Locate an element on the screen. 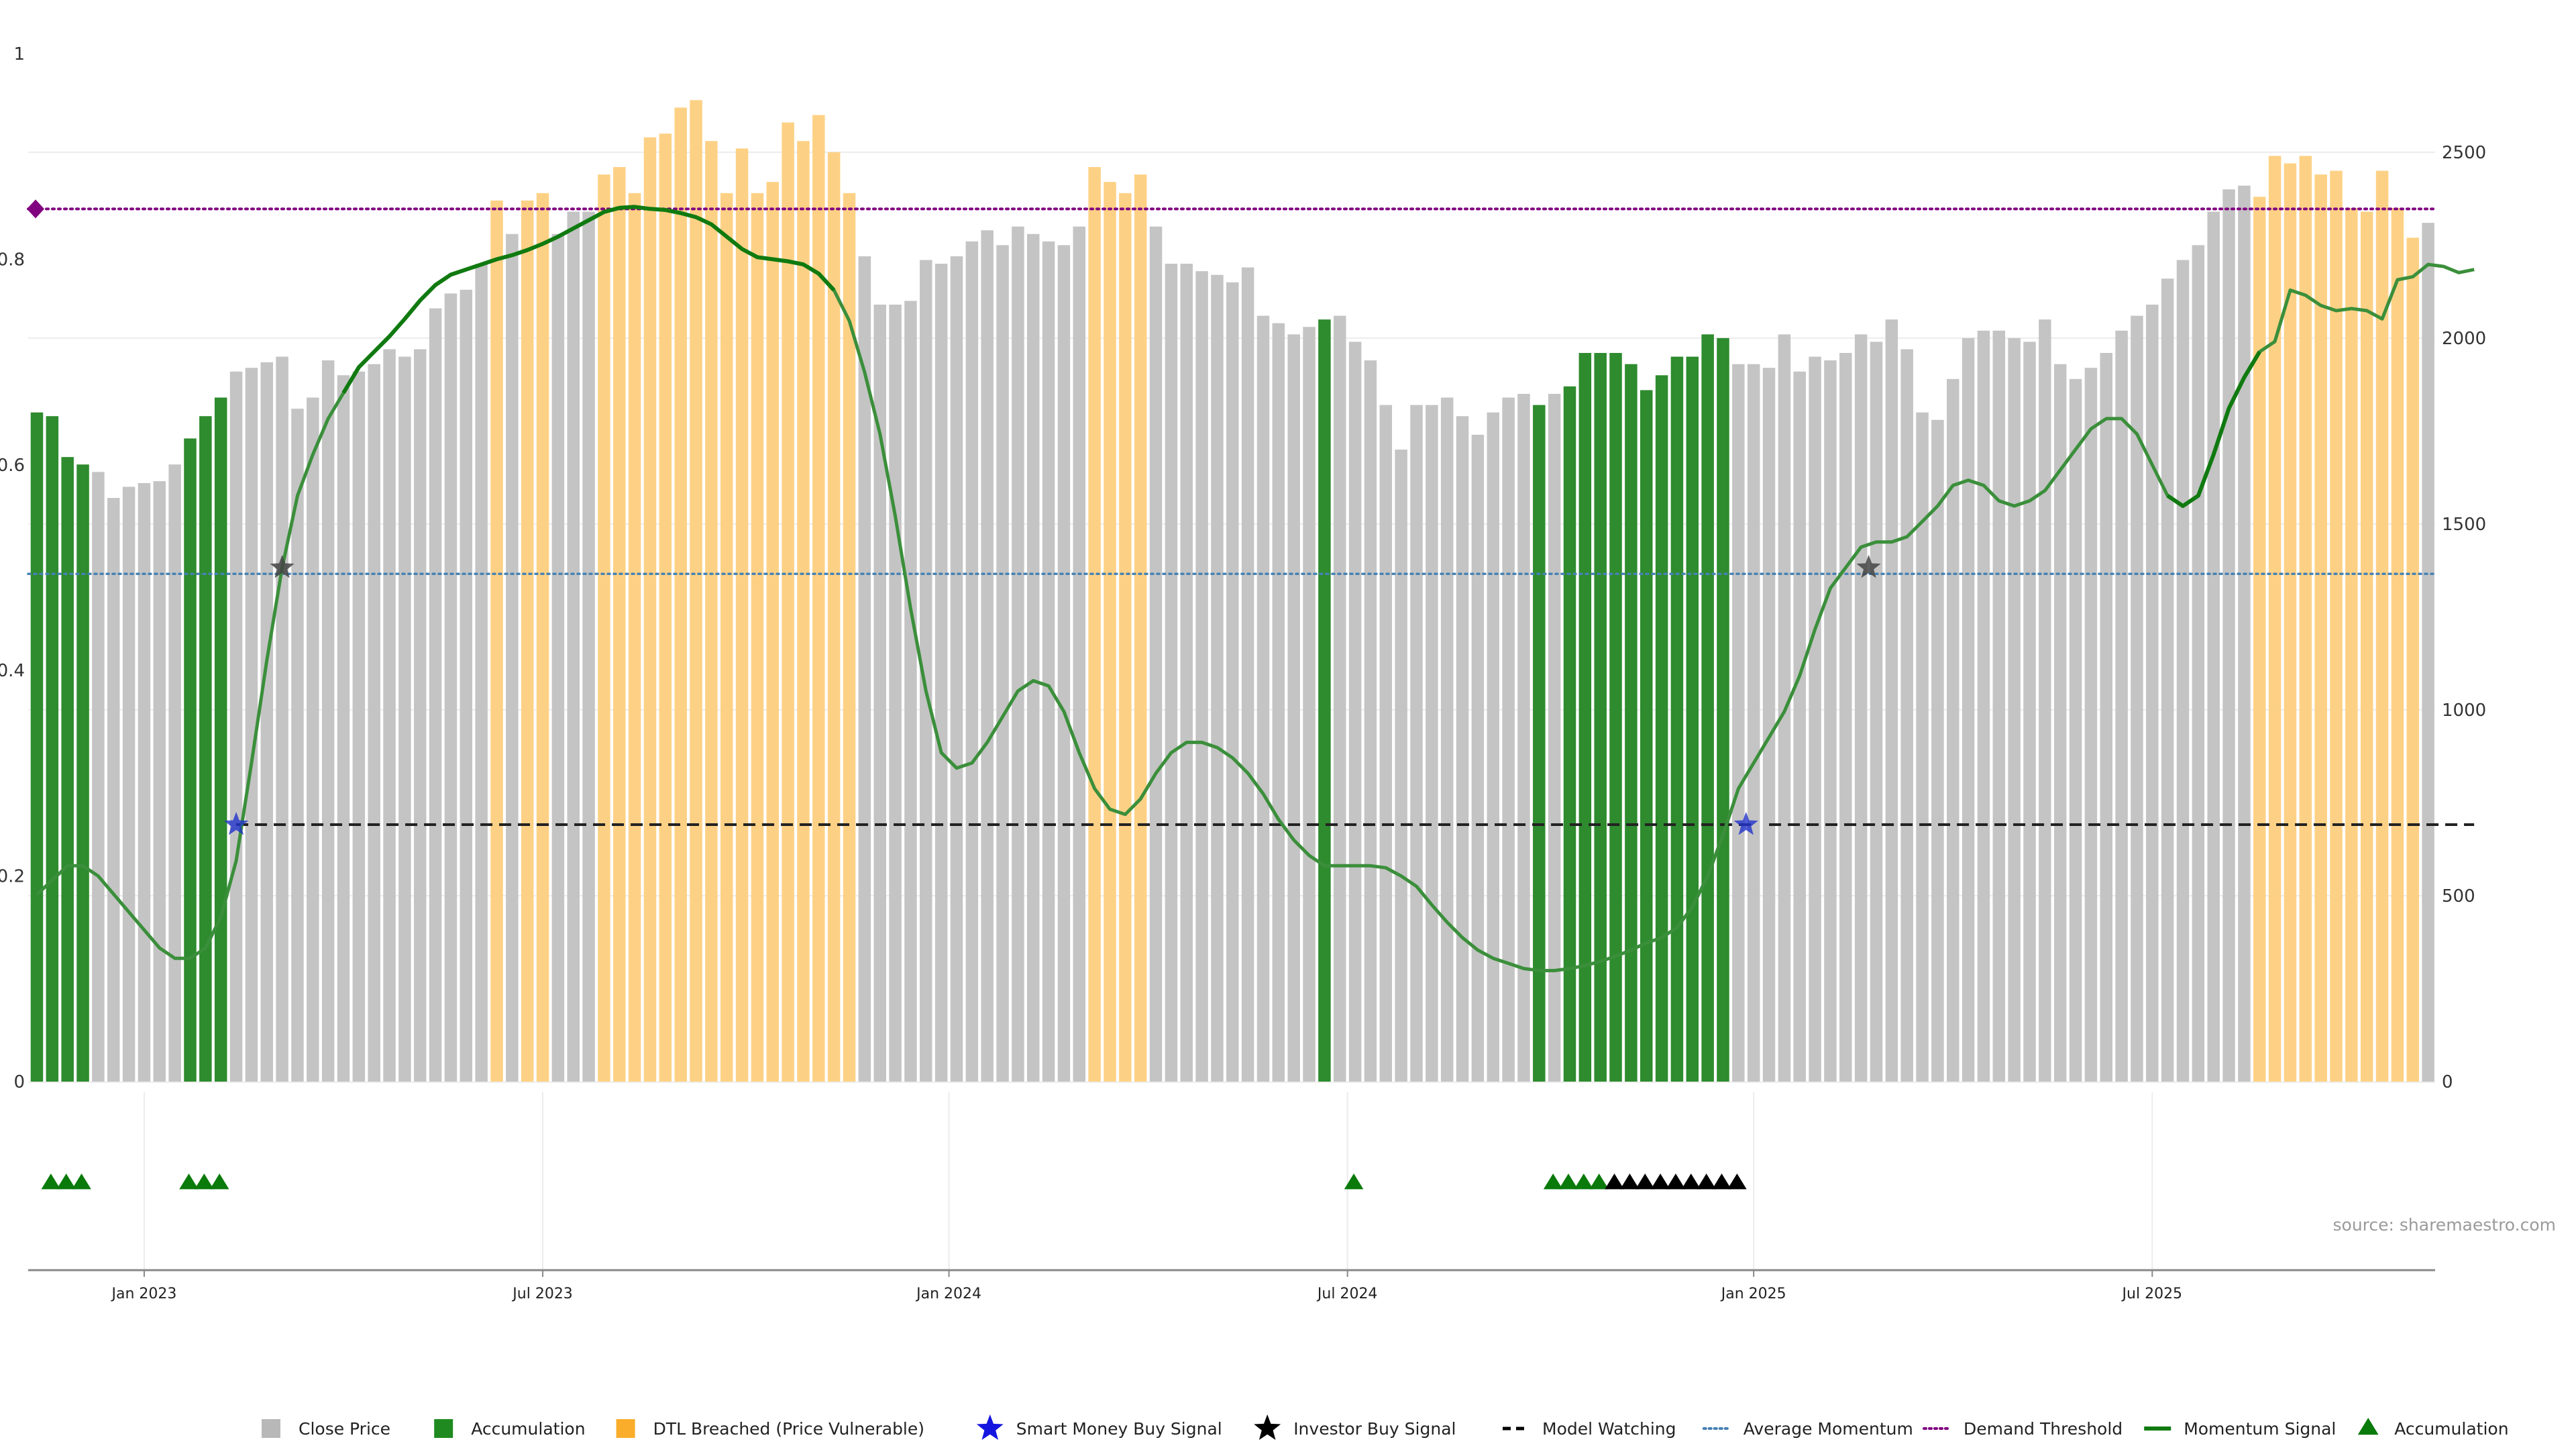 The height and width of the screenshot is (1452, 2576). time-tick-label: Jan 2023 is located at coordinates (143, 1294).